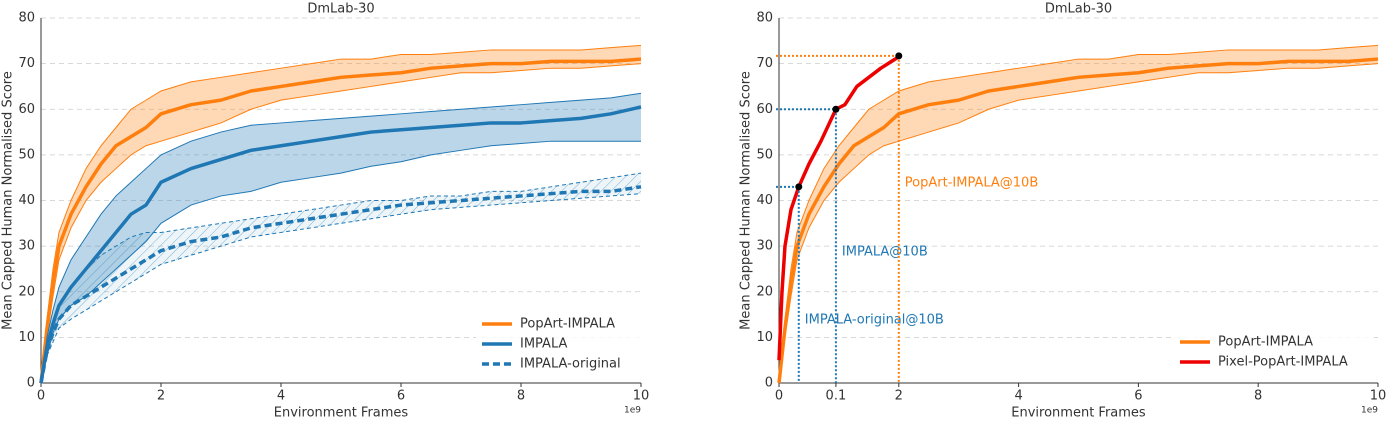 The height and width of the screenshot is (421, 1388). What do you see at coordinates (836, 396) in the screenshot?
I see `x-tick-label: 0.1` at bounding box center [836, 396].